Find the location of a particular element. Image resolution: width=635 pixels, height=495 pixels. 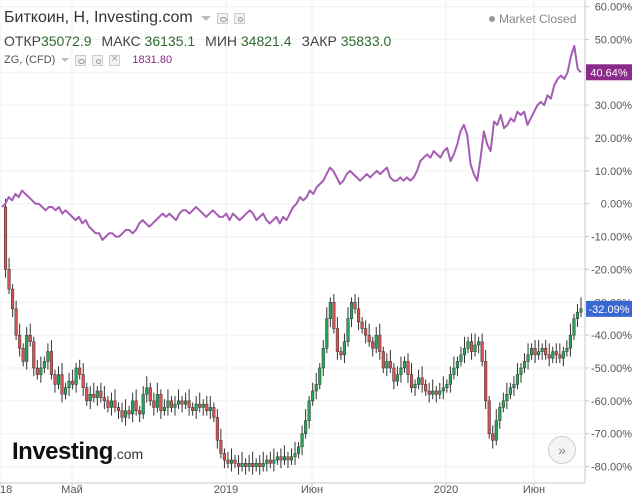

y-tick-label: 10.00% is located at coordinates (614, 172).